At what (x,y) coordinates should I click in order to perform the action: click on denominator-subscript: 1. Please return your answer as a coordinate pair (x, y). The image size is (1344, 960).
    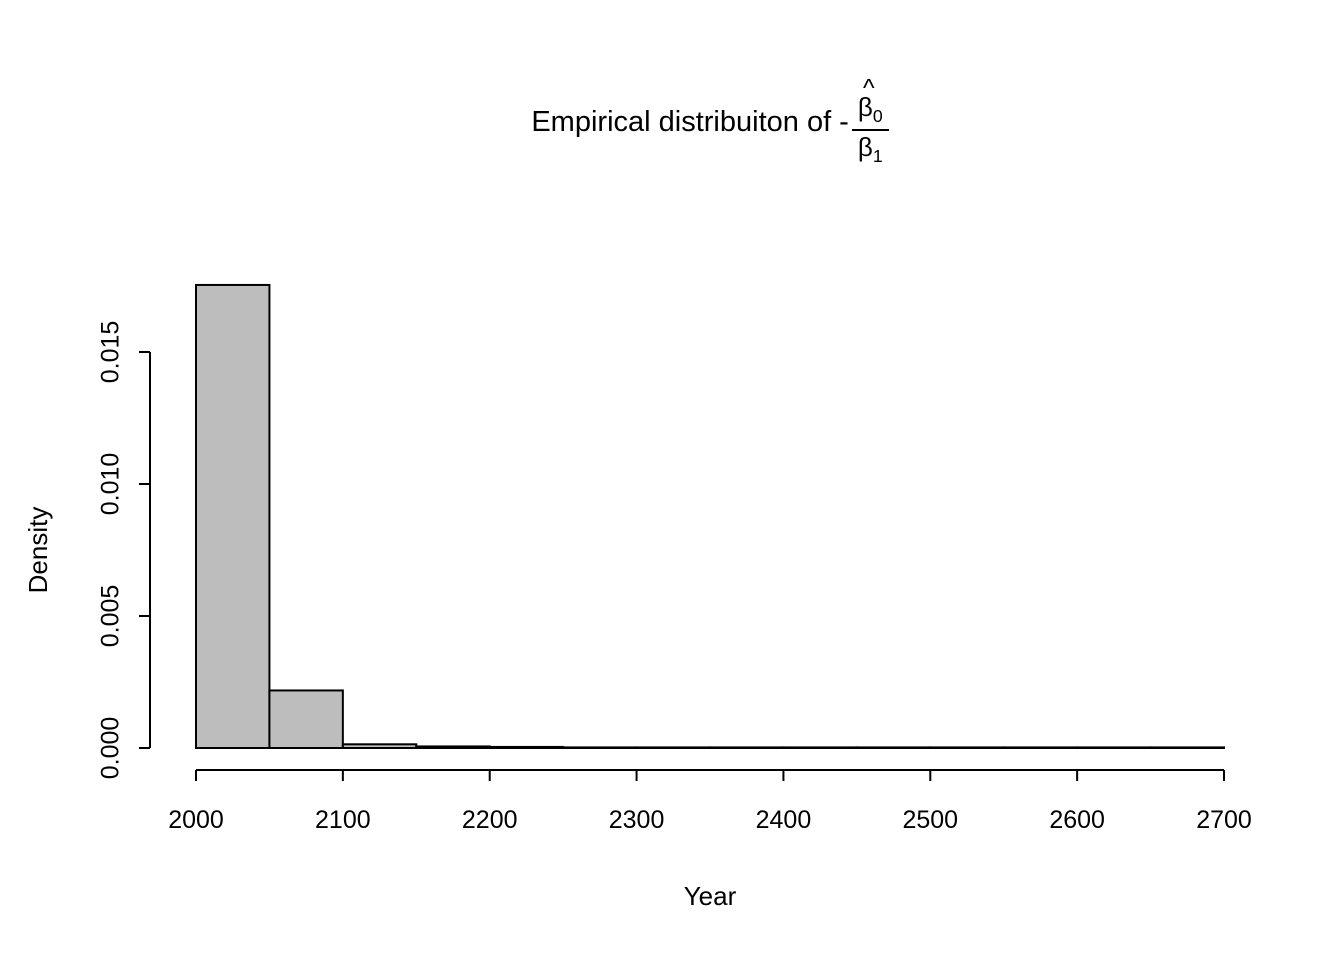
    Looking at the image, I should click on (877, 156).